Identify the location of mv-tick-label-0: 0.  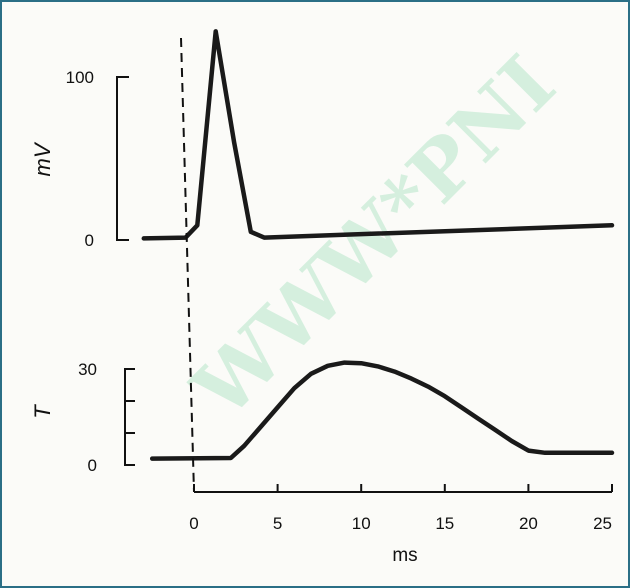
(89, 240).